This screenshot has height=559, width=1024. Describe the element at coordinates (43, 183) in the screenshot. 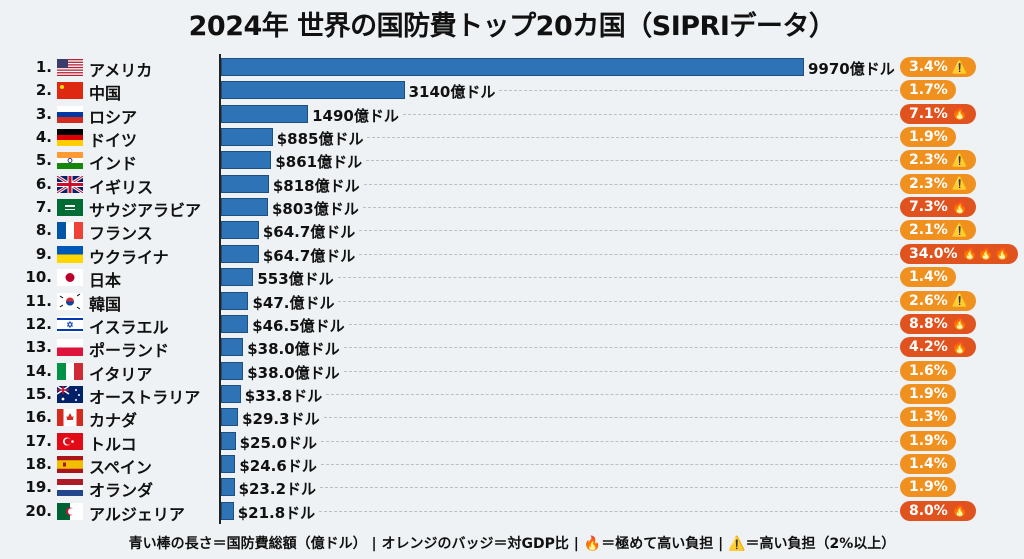

I see `rank-label: 6.` at that location.